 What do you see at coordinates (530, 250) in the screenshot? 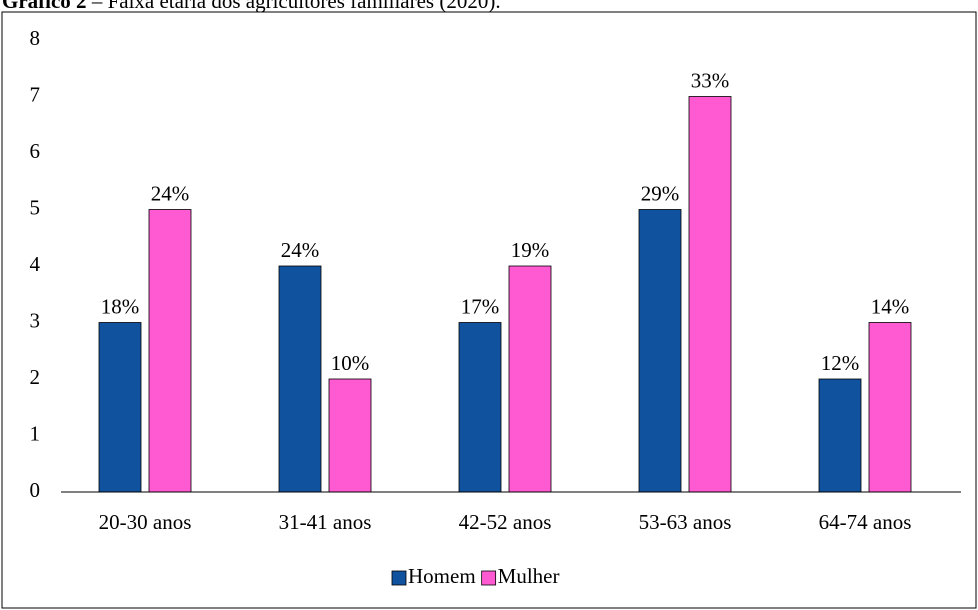
I see `value-label: 19%` at bounding box center [530, 250].